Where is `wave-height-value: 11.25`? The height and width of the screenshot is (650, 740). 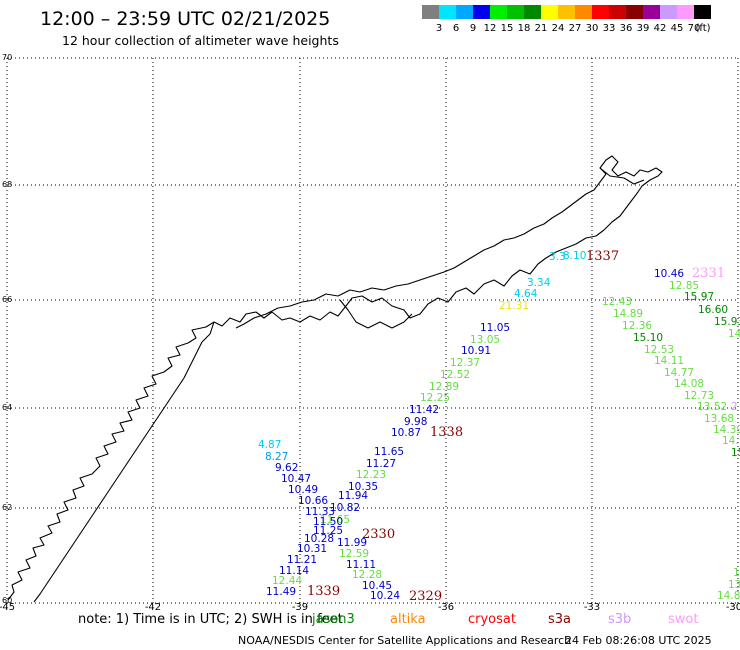 wave-height-value: 11.25 is located at coordinates (328, 531).